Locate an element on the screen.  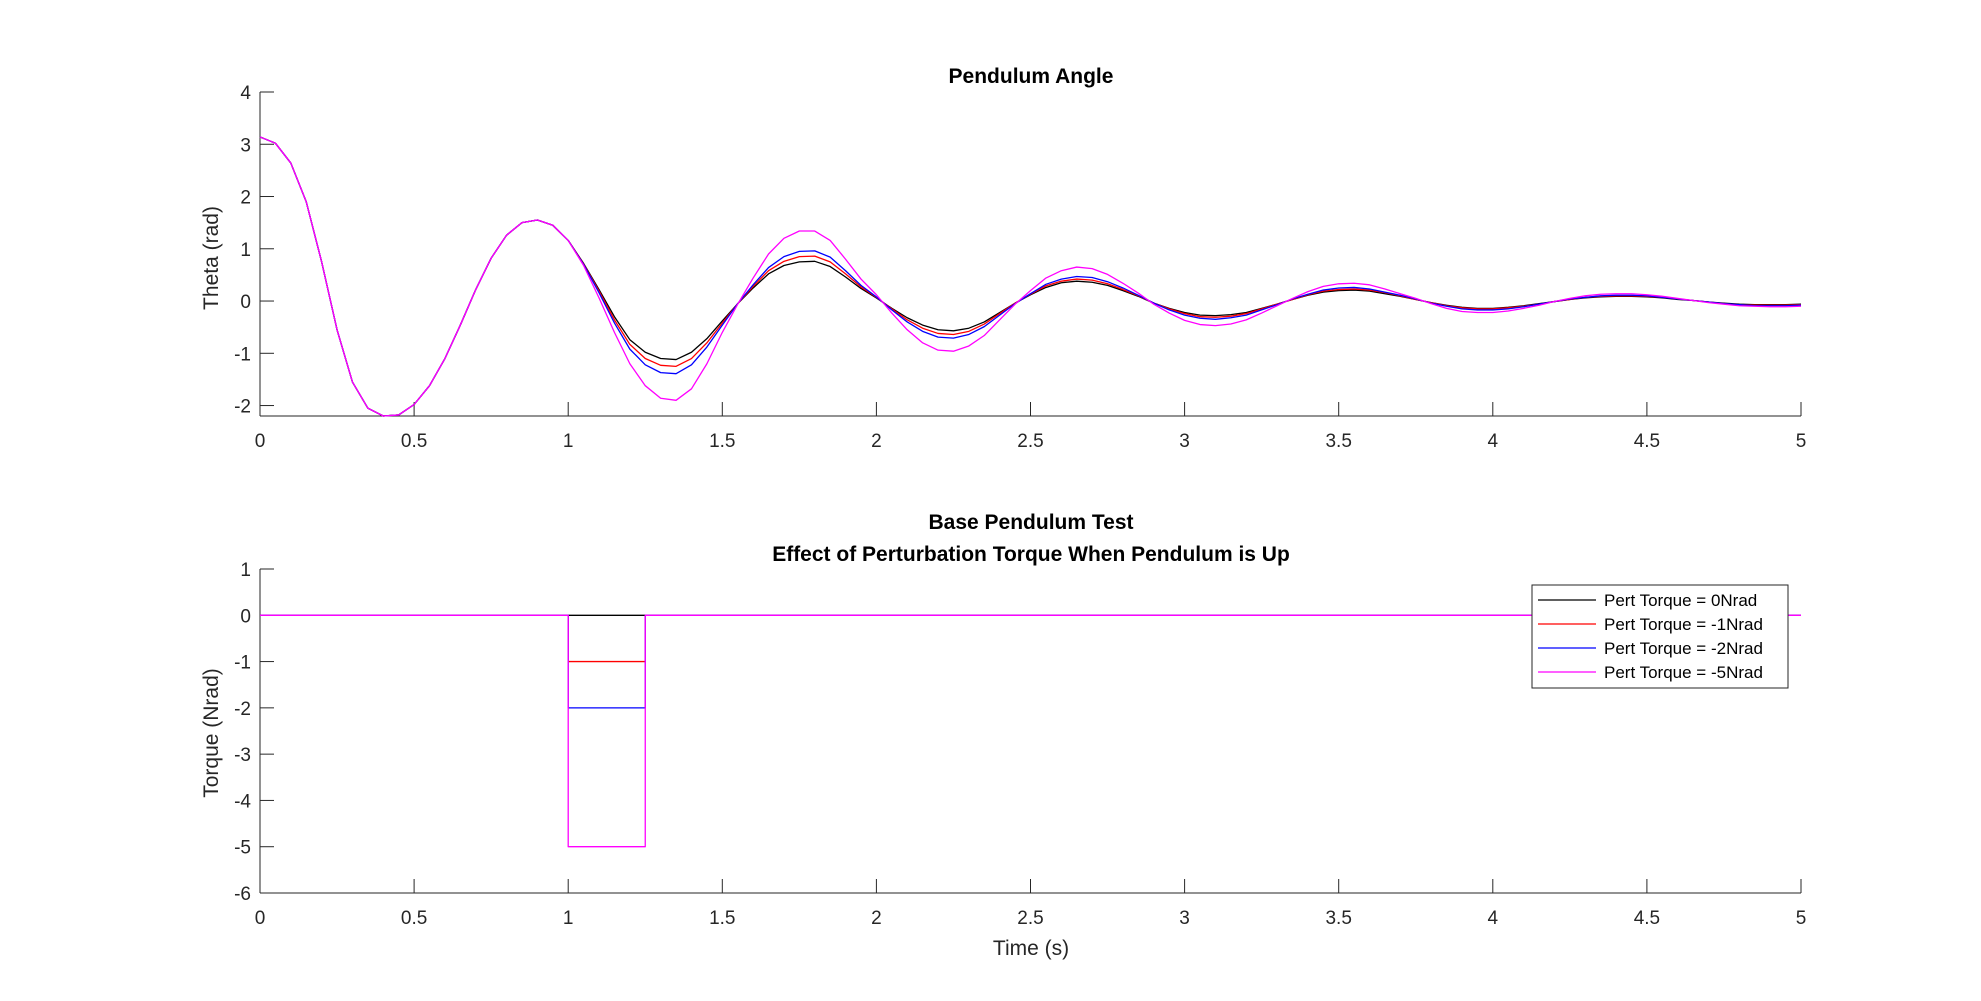
y-tick-label: -4 is located at coordinates (242, 801).